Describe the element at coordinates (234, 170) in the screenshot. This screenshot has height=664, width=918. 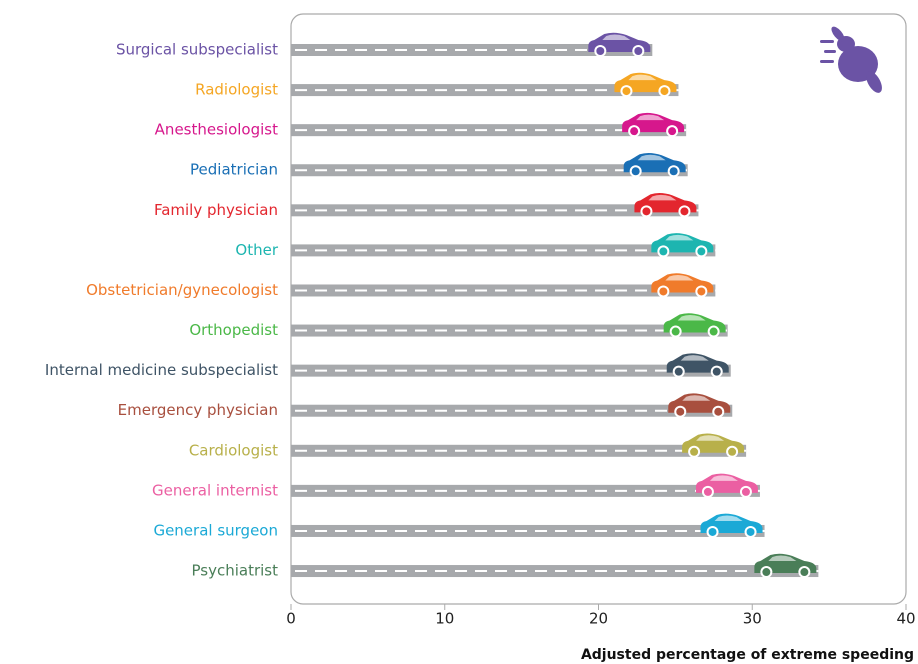
I see `y-tick-label: Pediatrician` at that location.